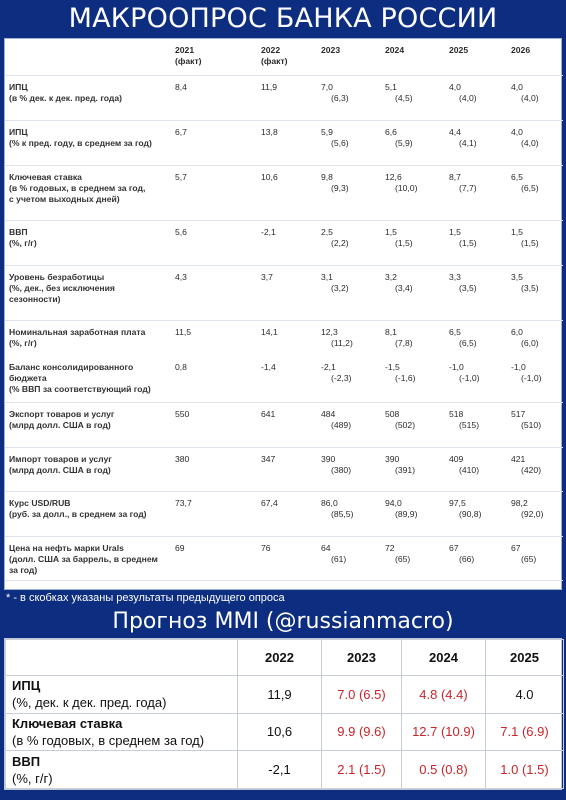 The height and width of the screenshot is (800, 566). Describe the element at coordinates (218, 243) in the screenshot. I see `value-cell: 5,6` at that location.